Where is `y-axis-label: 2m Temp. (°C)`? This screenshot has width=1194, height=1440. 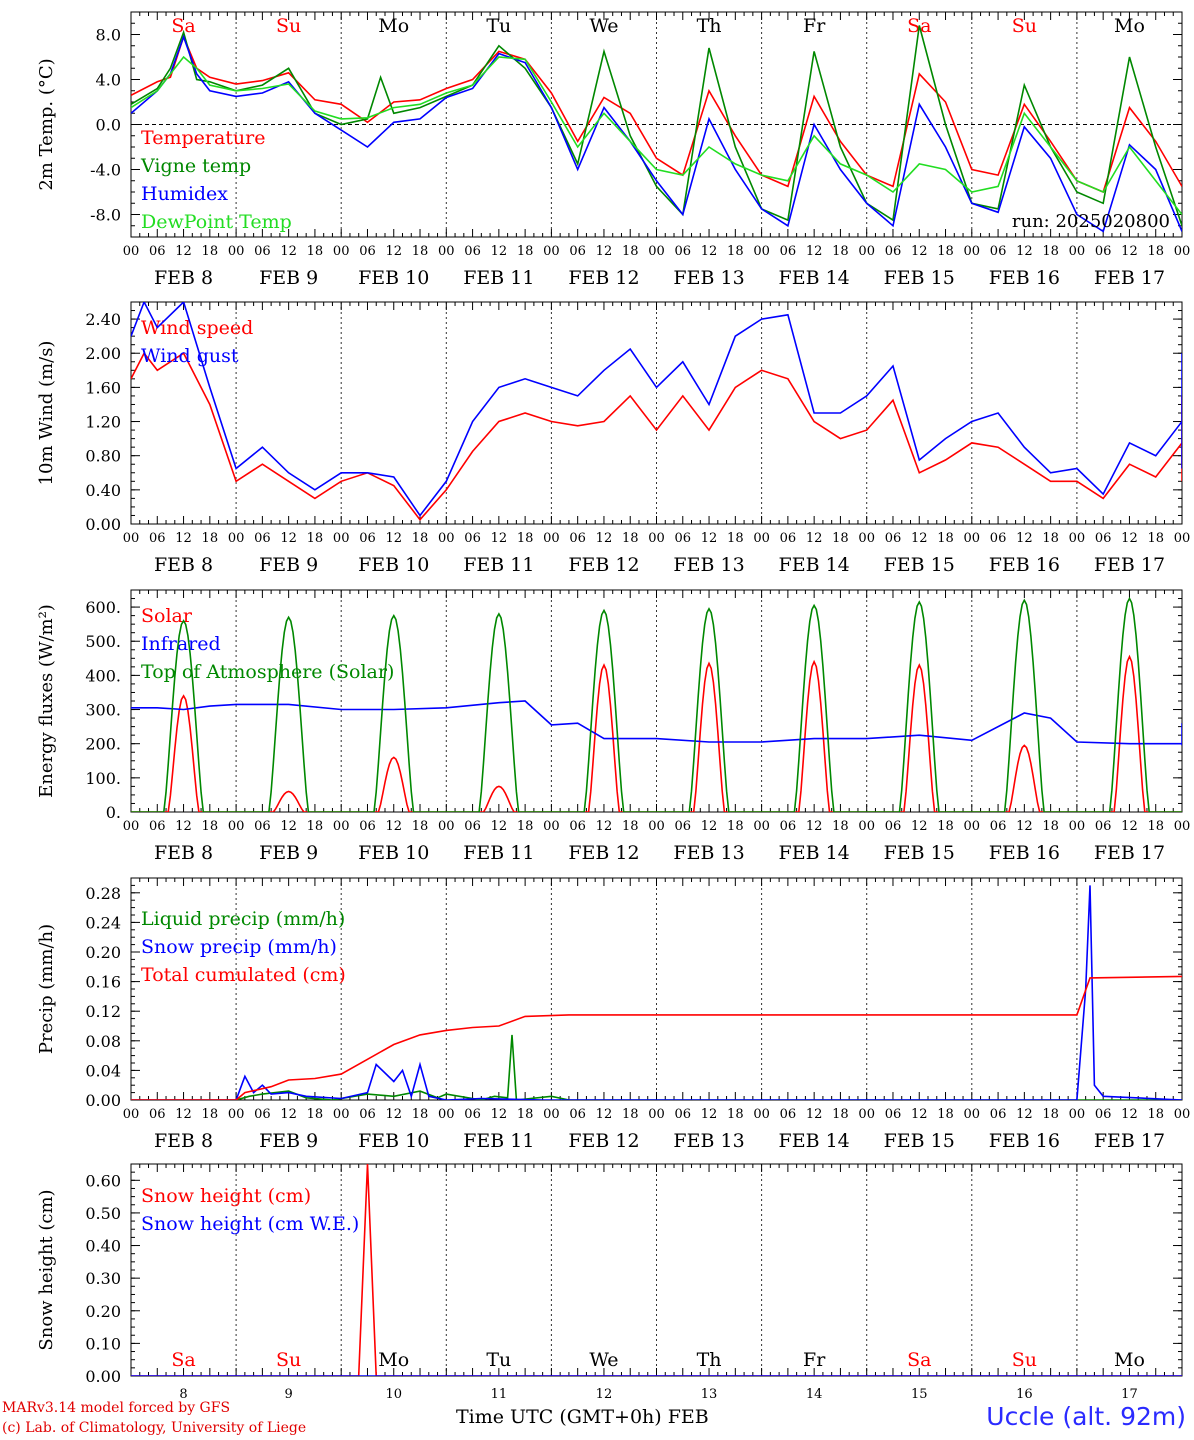
y-axis-label: 2m Temp. (°C) is located at coordinates (46, 124).